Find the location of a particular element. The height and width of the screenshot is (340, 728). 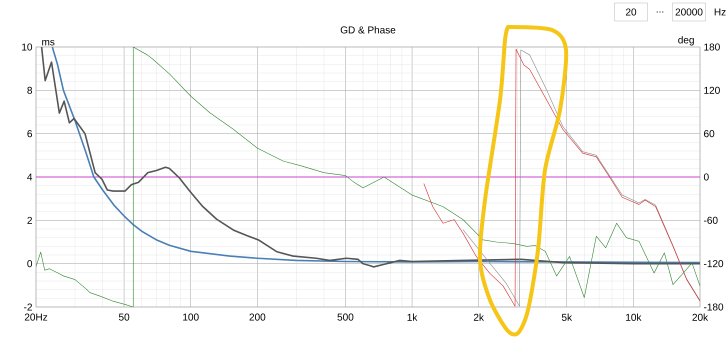

x-tick-label: 200 is located at coordinates (257, 317).